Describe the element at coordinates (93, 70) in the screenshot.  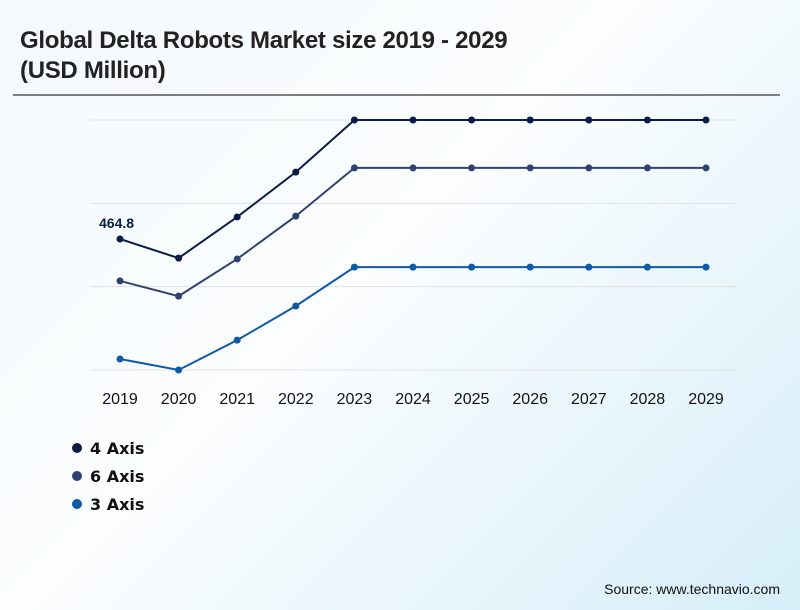
I see `chart-title-line2: (USD Million)` at that location.